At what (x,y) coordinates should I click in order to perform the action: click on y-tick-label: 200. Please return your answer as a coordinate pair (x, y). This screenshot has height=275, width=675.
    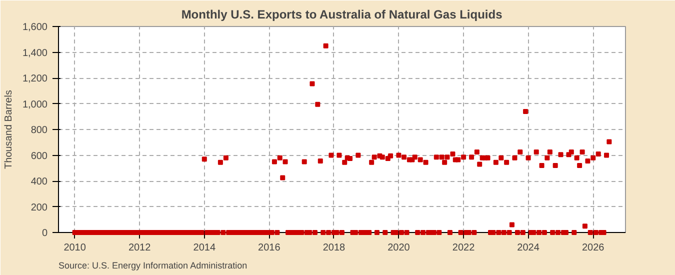
    Looking at the image, I should click on (39, 208).